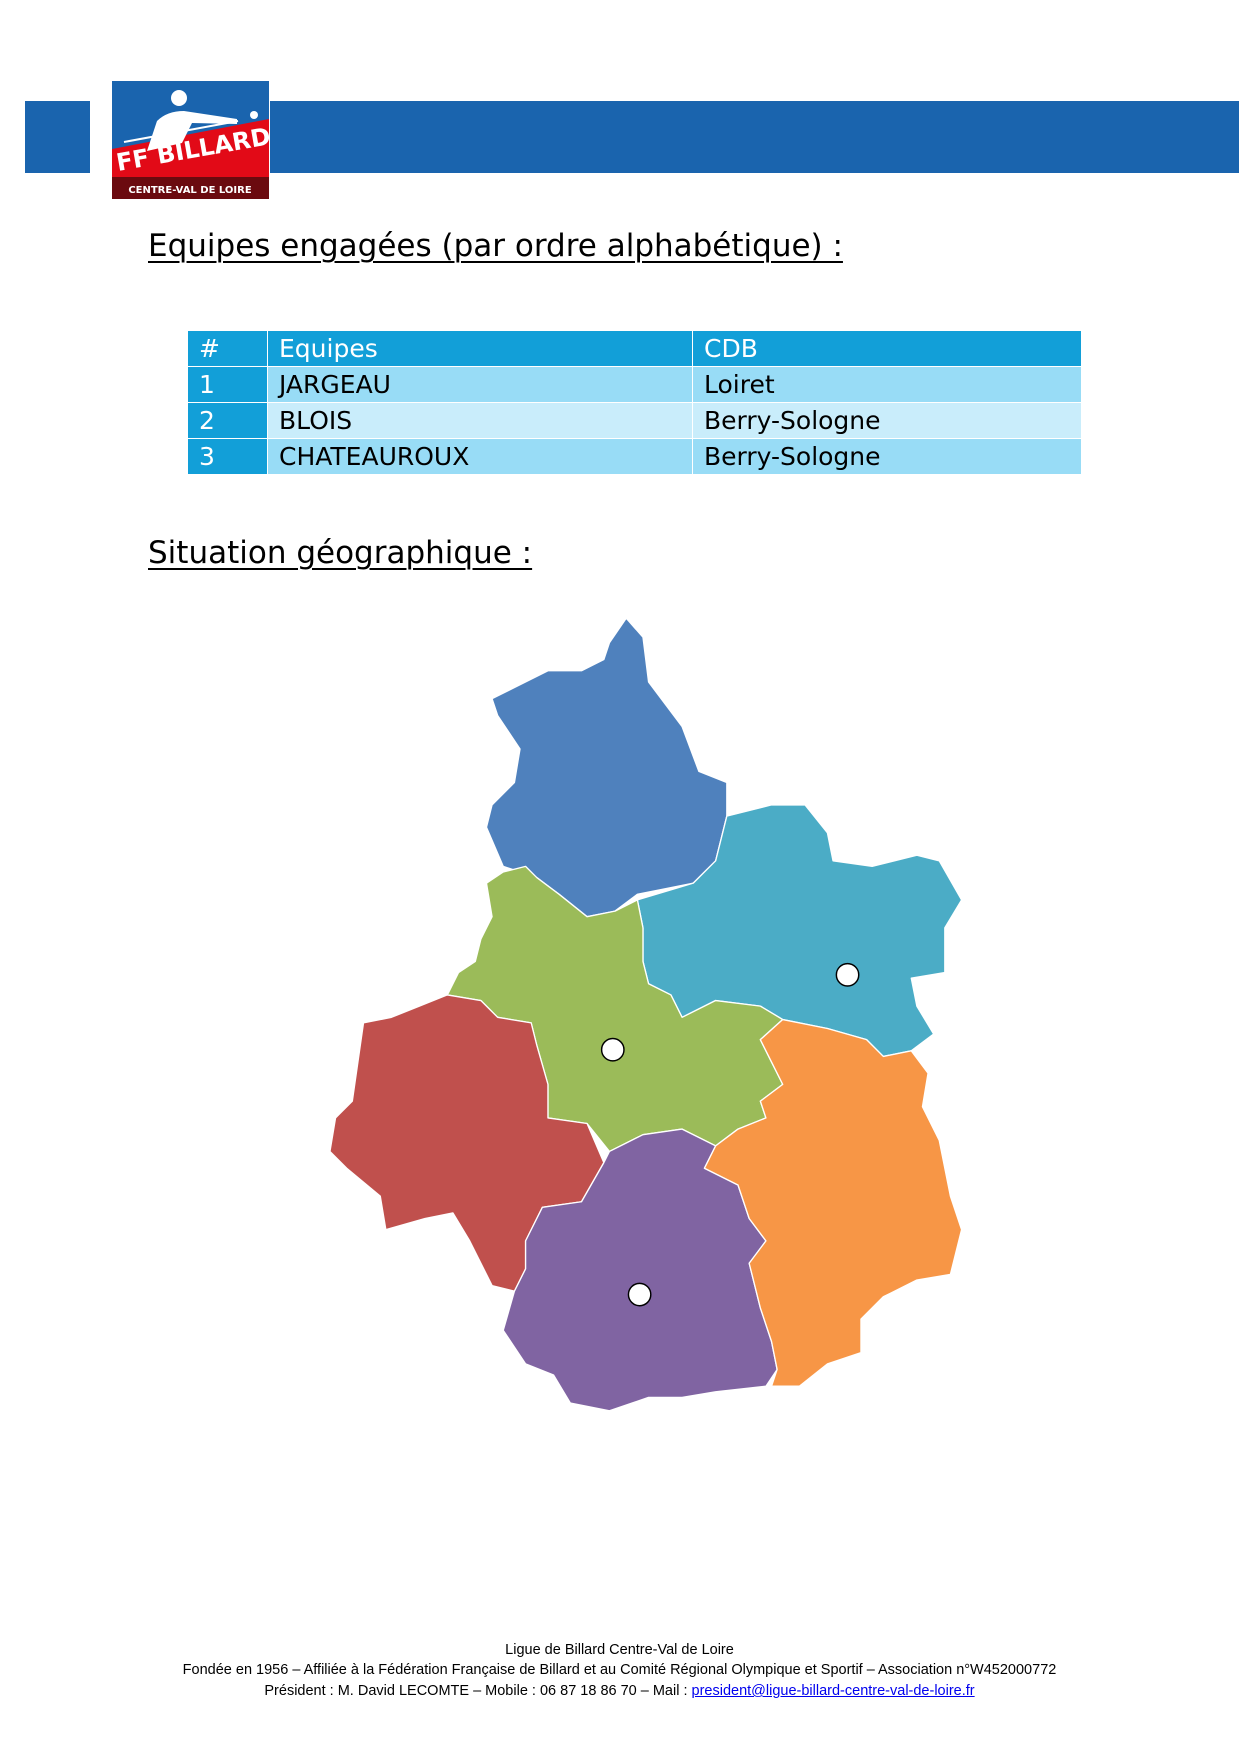  I want to click on cell-number: 2, so click(227, 420).